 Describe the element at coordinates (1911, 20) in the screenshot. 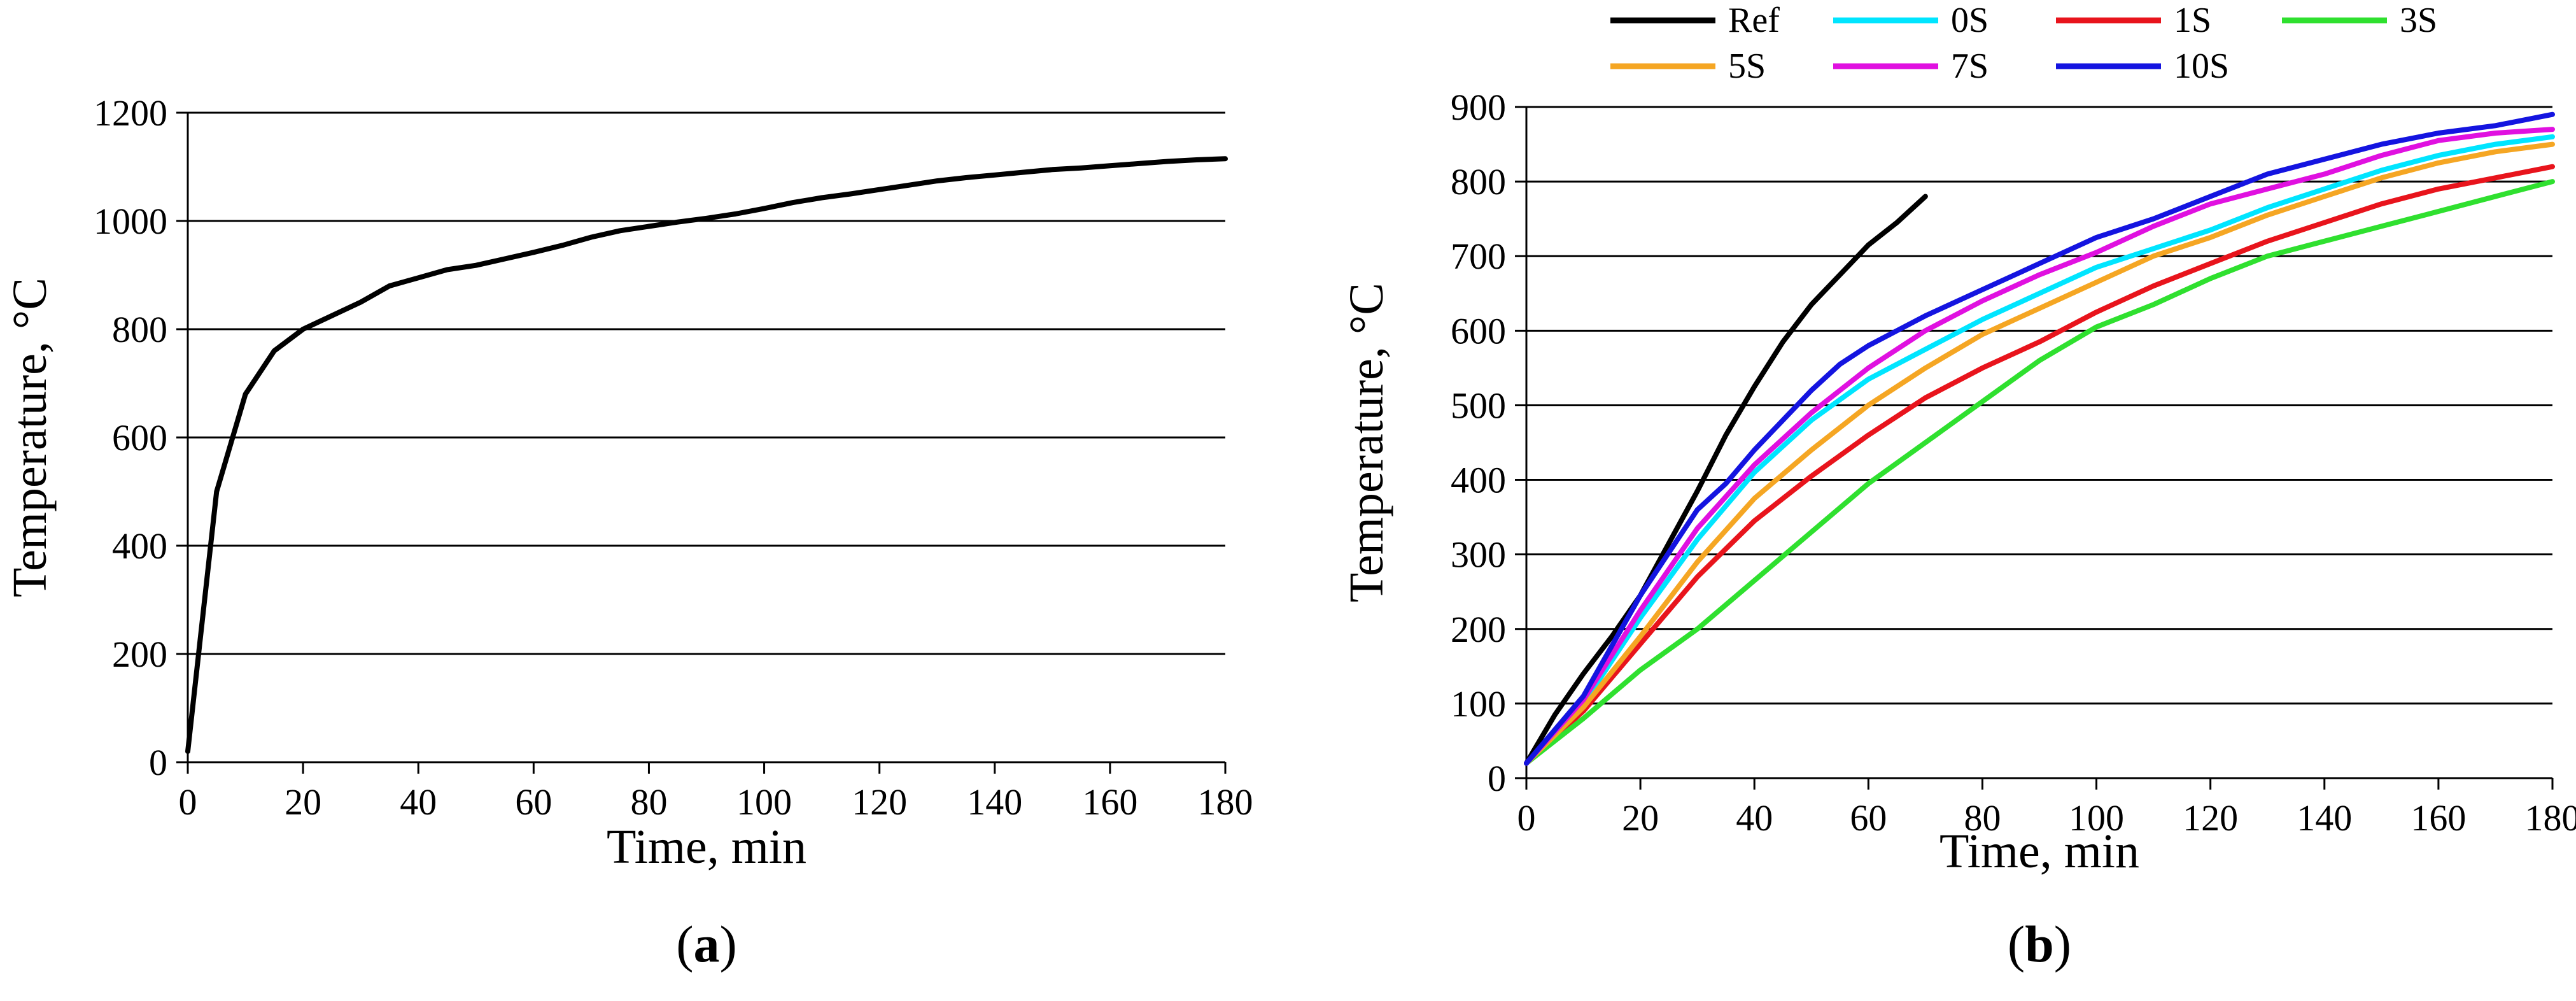

I see `legend-item-0s: 0S` at that location.